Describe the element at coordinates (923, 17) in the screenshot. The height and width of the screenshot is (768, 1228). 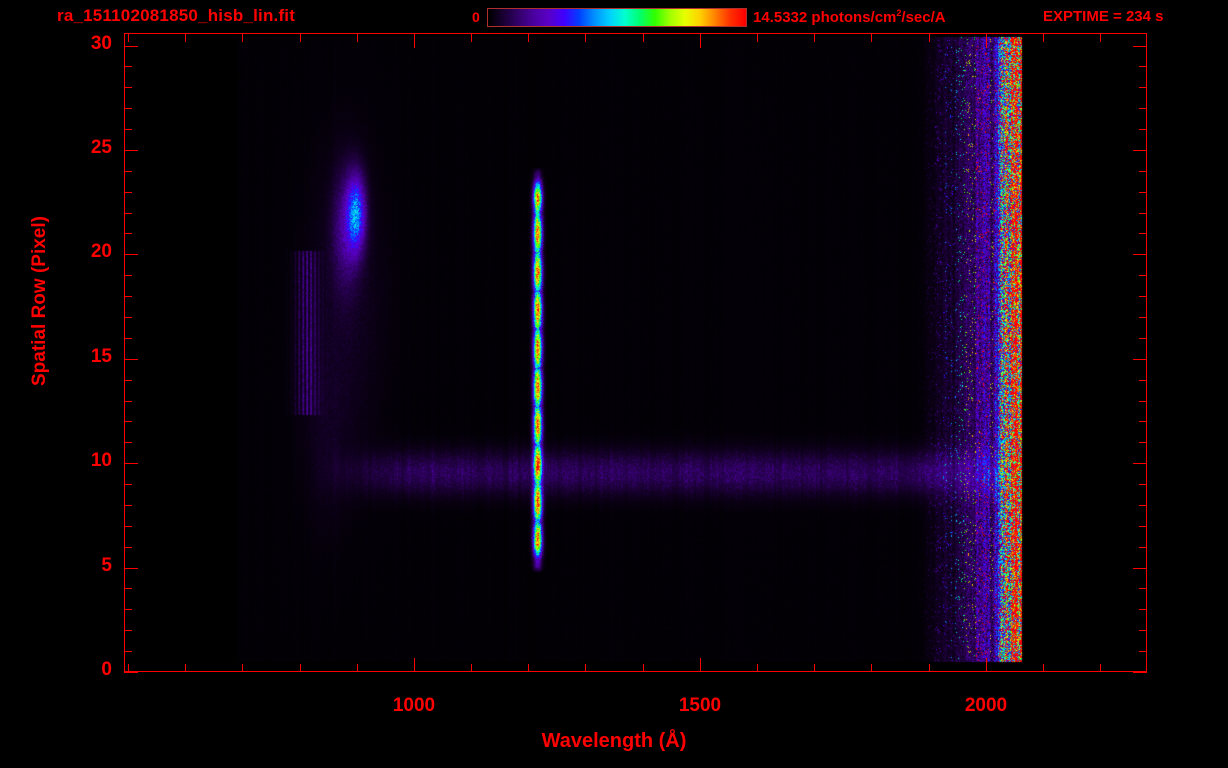
I see `colorbar-units-post: /sec/A` at that location.